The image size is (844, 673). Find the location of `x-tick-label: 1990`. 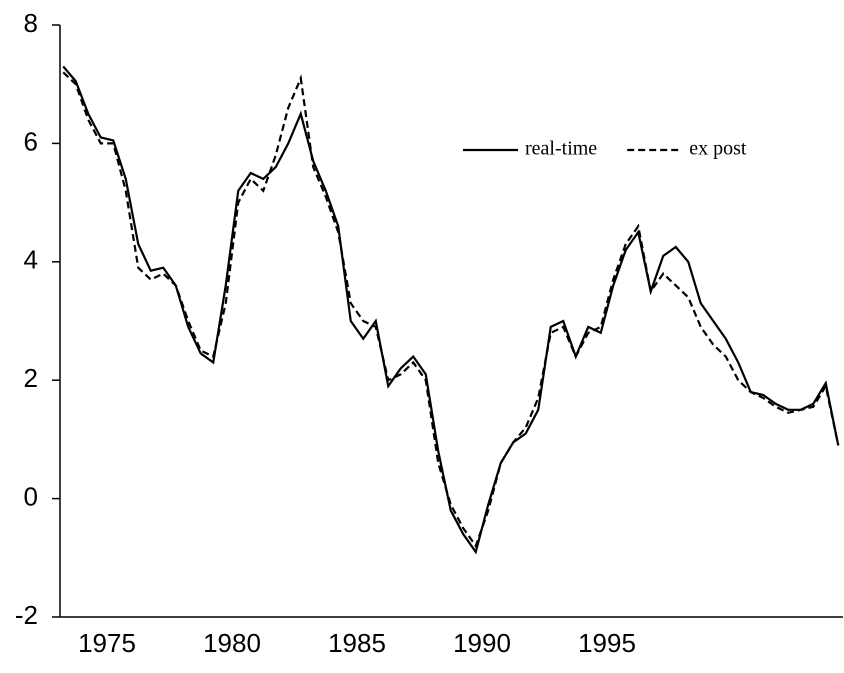

x-tick-label: 1990 is located at coordinates (482, 643).